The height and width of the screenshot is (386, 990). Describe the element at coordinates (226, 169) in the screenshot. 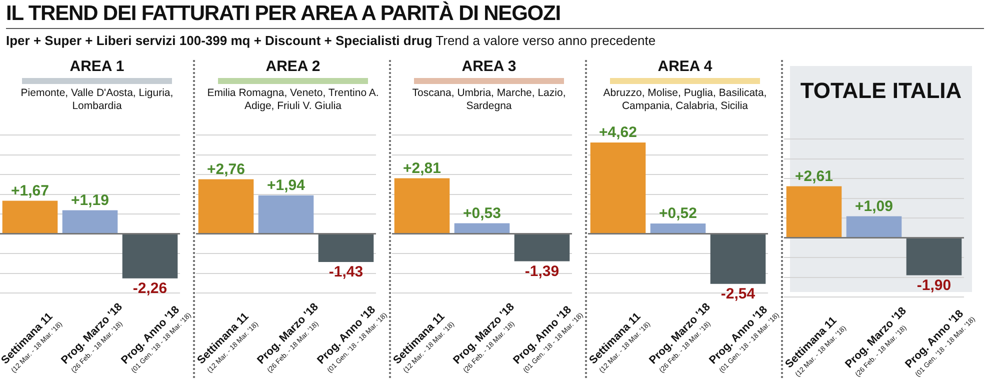

I see `data-label: +2,76` at that location.